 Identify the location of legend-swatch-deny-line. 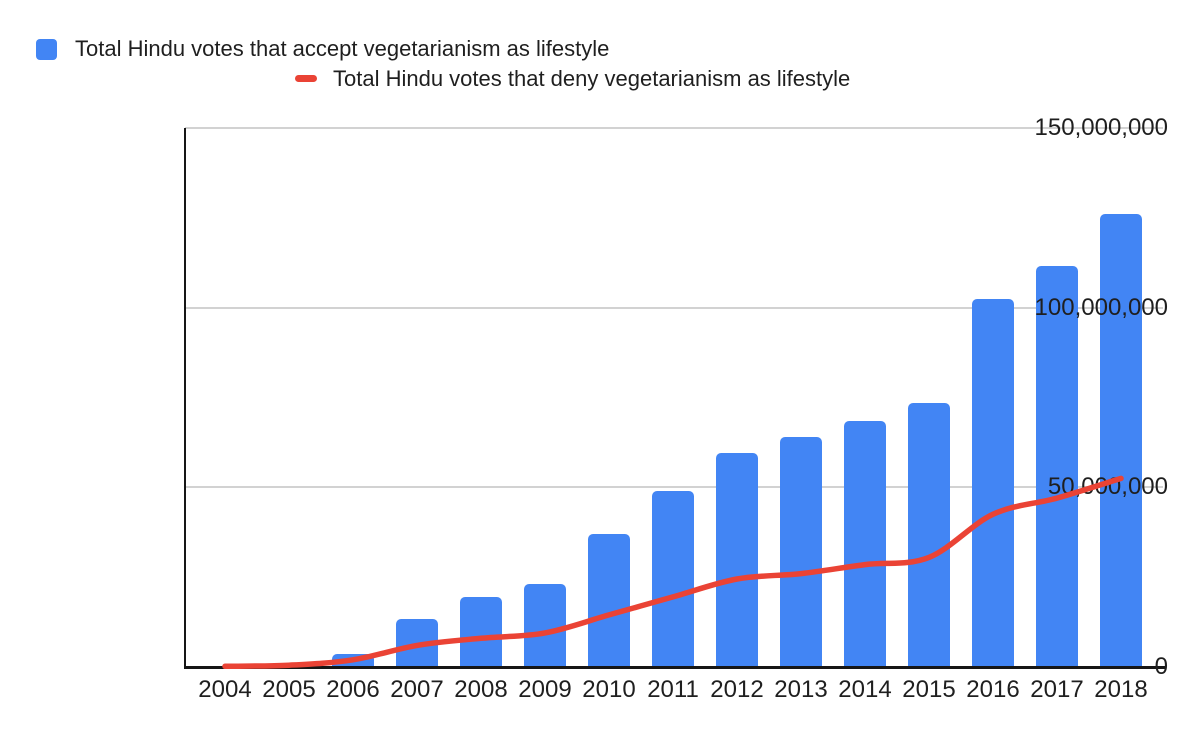
(306, 78).